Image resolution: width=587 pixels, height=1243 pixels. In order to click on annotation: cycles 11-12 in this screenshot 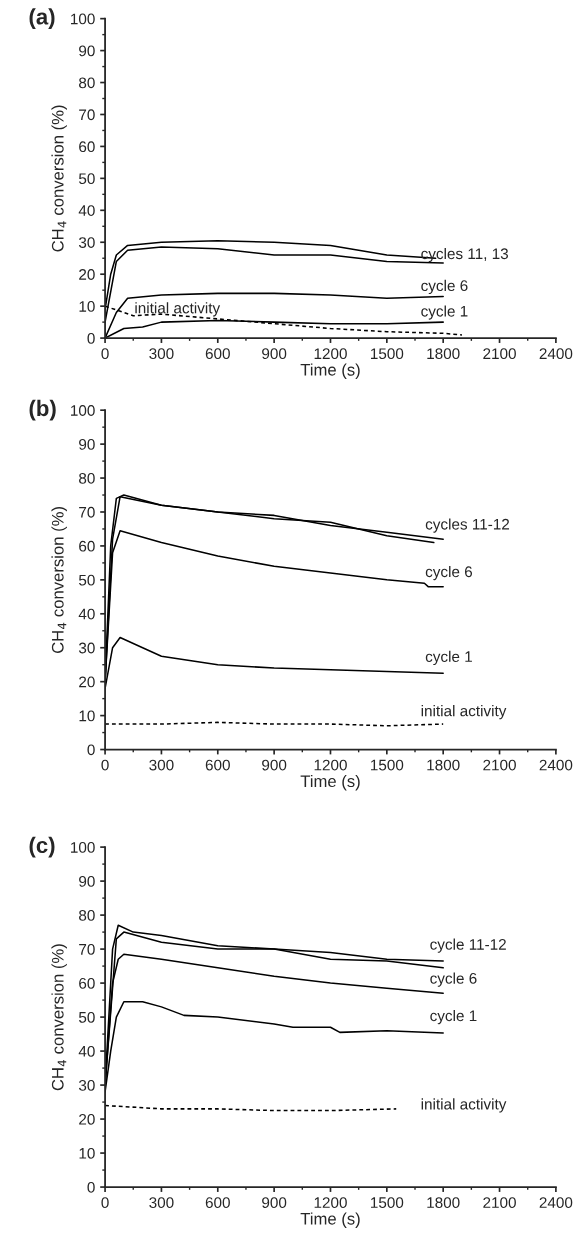, I will do `click(467, 525)`.